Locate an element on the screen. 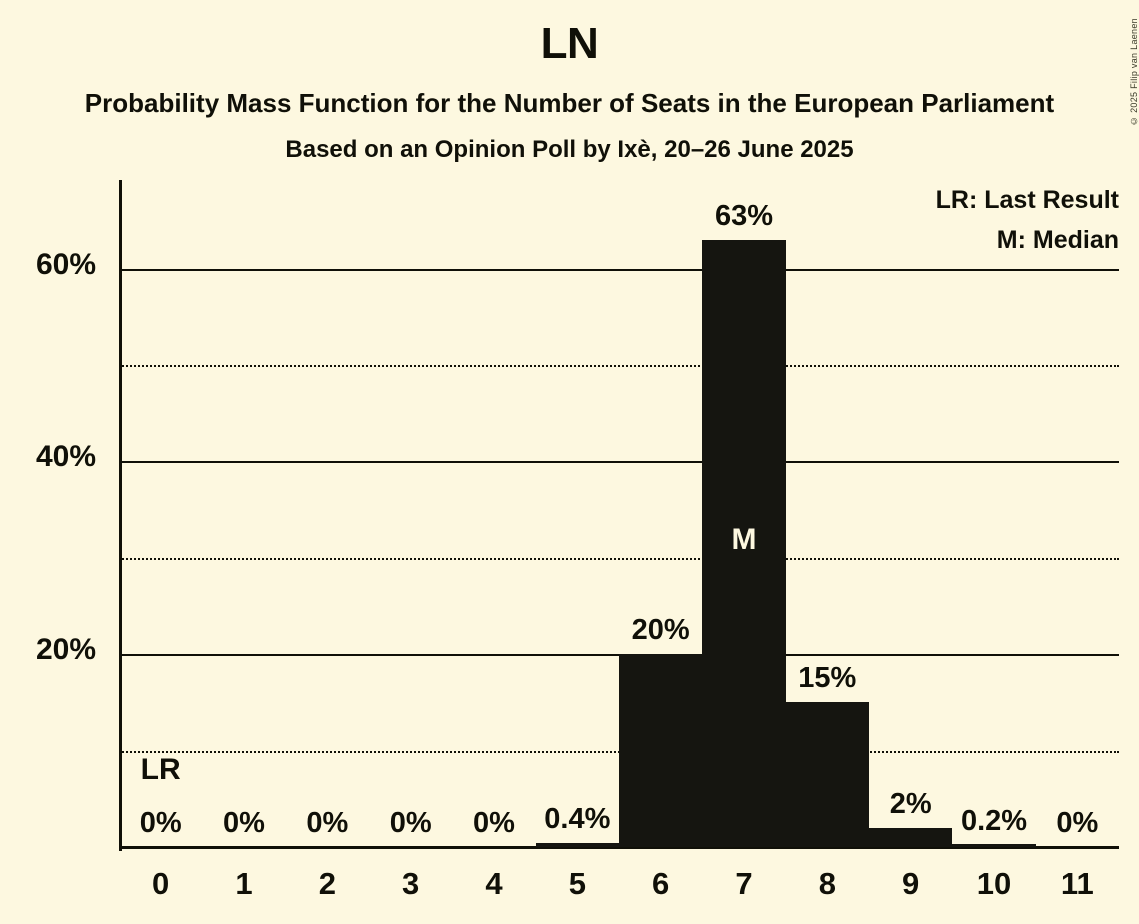 This screenshot has height=924, width=1139. y-tick-label-20: 20% is located at coordinates (65, 650).